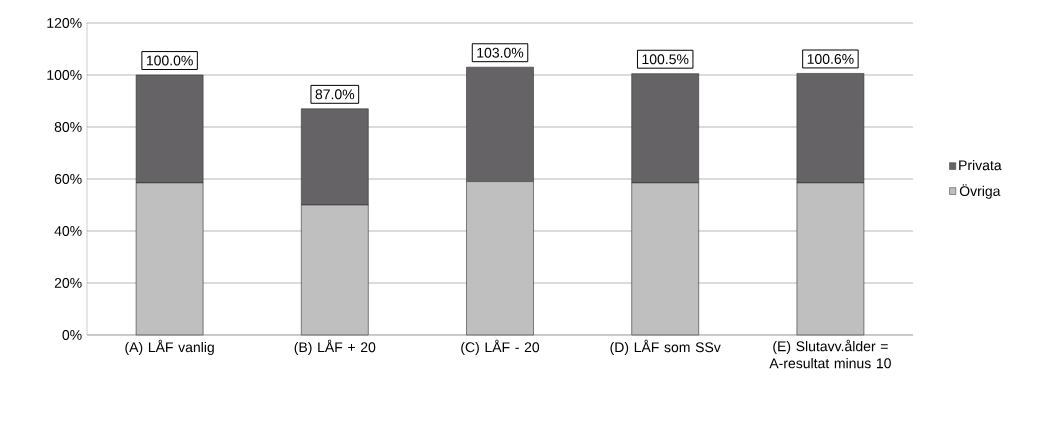 Image resolution: width=1046 pixels, height=434 pixels. What do you see at coordinates (169, 60) in the screenshot?
I see `total-label: 100.0%` at bounding box center [169, 60].